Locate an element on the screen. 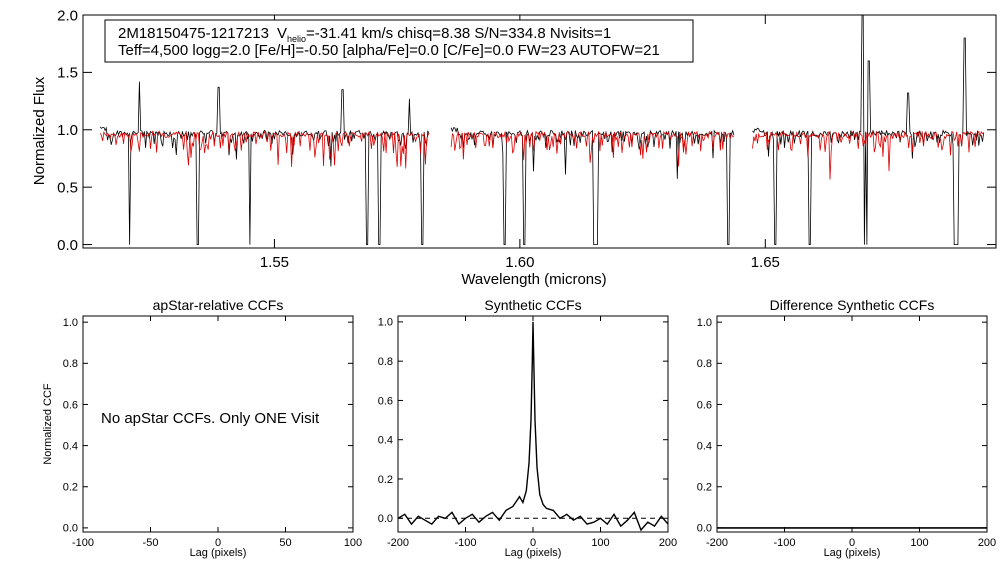  spectrum-ylabel: Normalized Flux is located at coordinates (39, 130).